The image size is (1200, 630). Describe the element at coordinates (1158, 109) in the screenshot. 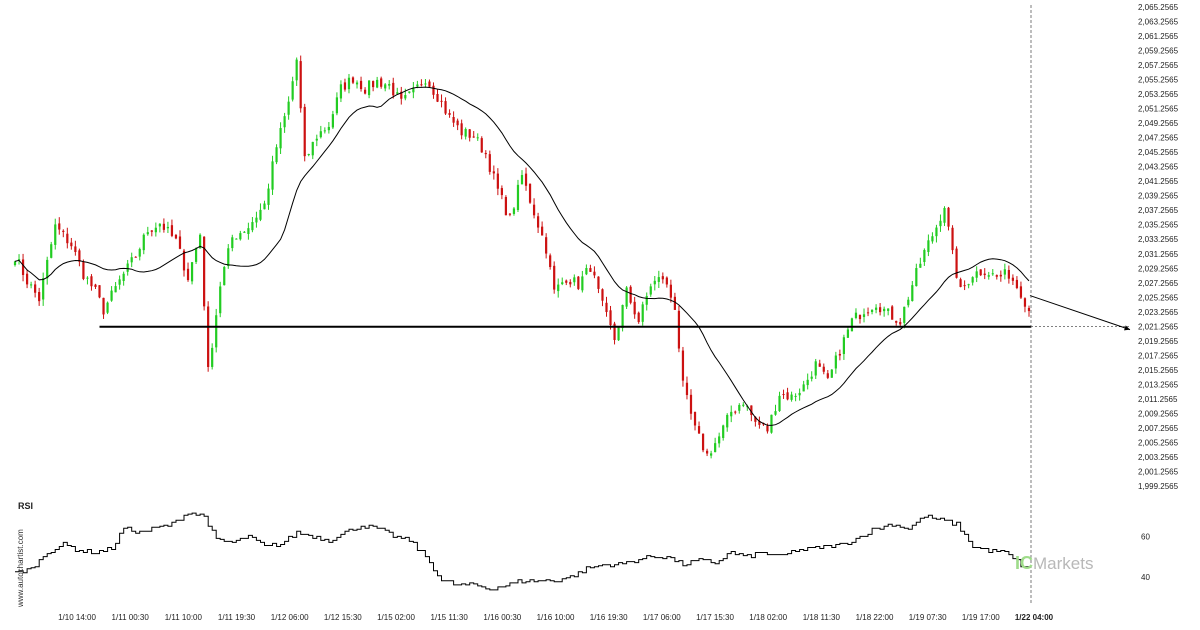

I see `price-tick-label: 2,051.2565` at that location.